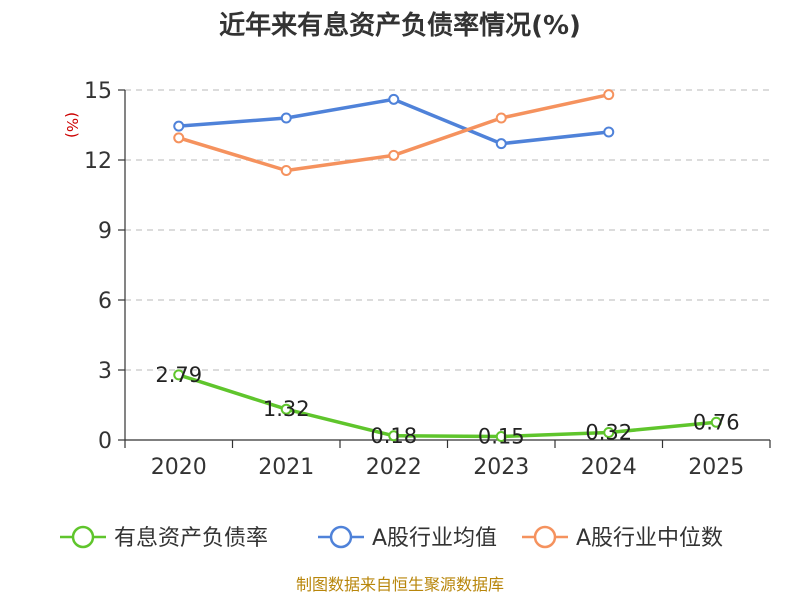 The image size is (800, 600). What do you see at coordinates (105, 371) in the screenshot?
I see `y-tick-label-3: 3` at bounding box center [105, 371].